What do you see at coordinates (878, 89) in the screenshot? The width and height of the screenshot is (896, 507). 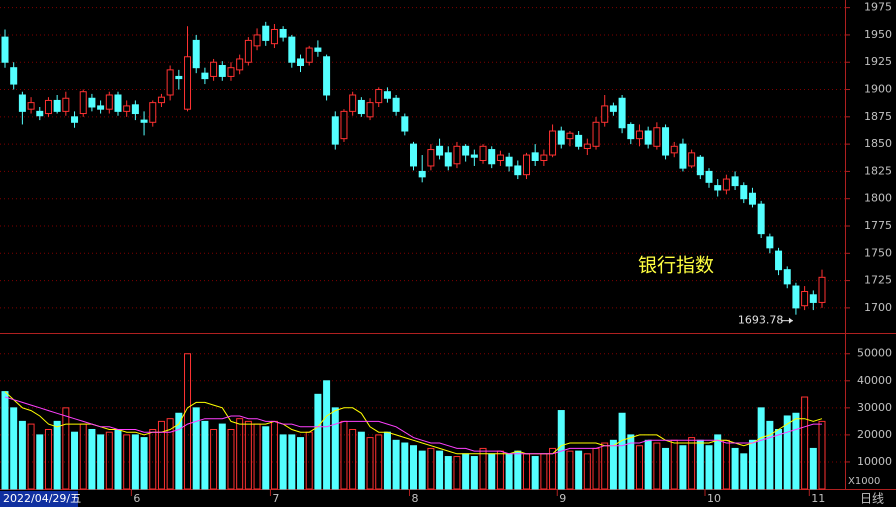 I see `y-tick-label: 1900` at bounding box center [878, 89].